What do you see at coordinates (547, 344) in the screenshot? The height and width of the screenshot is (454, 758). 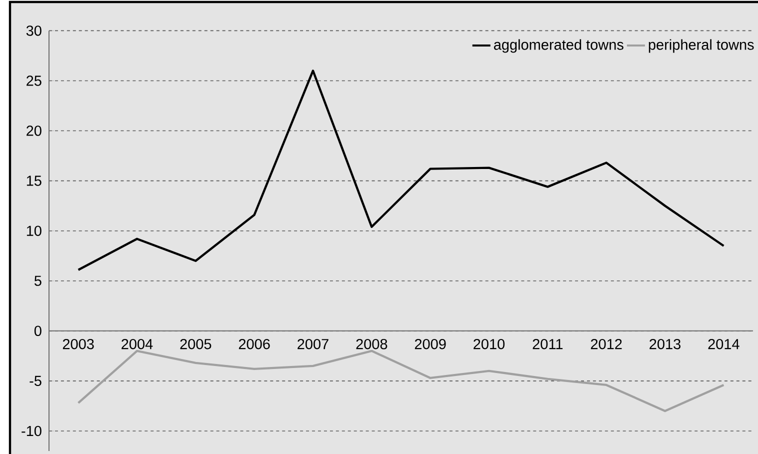 I see `x-tick-label: 2011` at bounding box center [547, 344].